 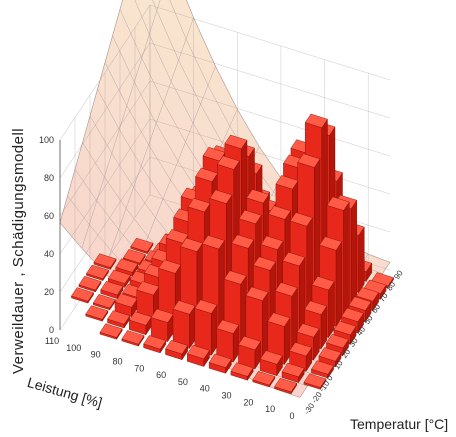 What do you see at coordinates (18, 250) in the screenshot?
I see `z-axis-label: Verweildauer , Schädigungsmodell` at bounding box center [18, 250].